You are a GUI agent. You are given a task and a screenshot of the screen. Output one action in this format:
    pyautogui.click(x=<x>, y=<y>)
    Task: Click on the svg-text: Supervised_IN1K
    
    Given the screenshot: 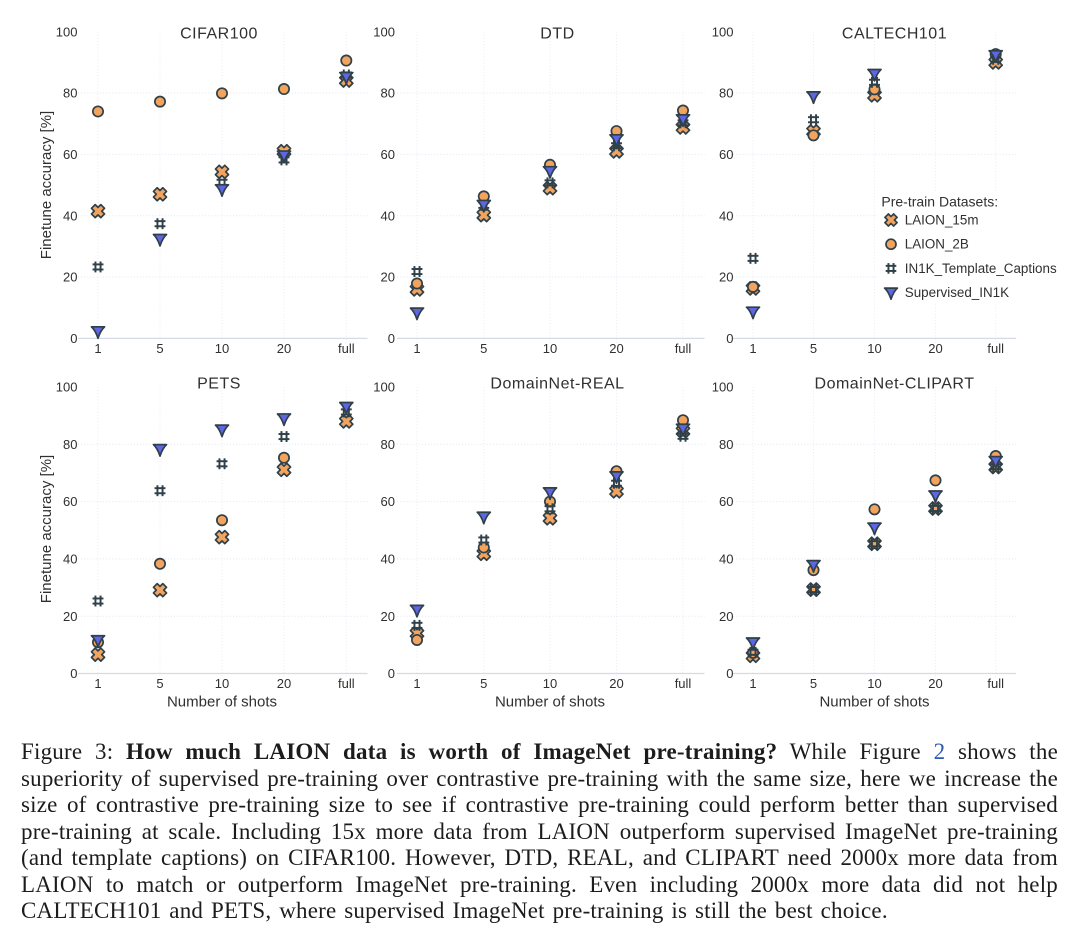 What is the action you would take?
    pyautogui.click(x=957, y=292)
    